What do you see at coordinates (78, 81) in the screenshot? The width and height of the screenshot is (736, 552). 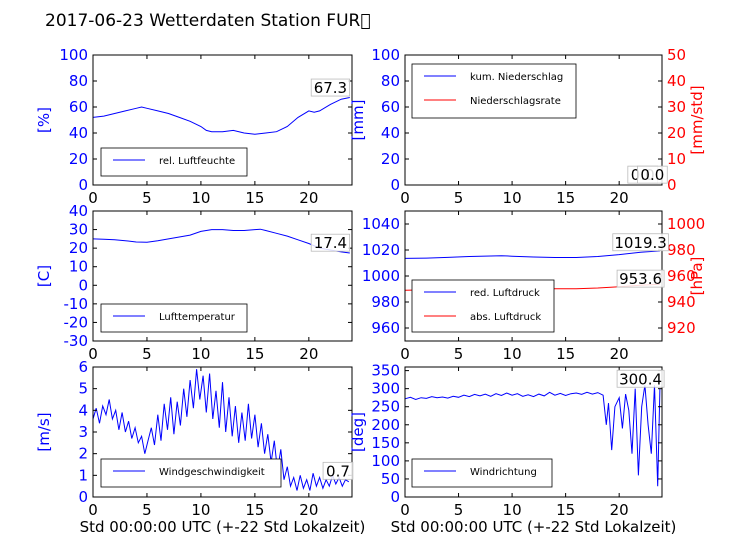 I see `y-tick-label: 80` at bounding box center [78, 81].